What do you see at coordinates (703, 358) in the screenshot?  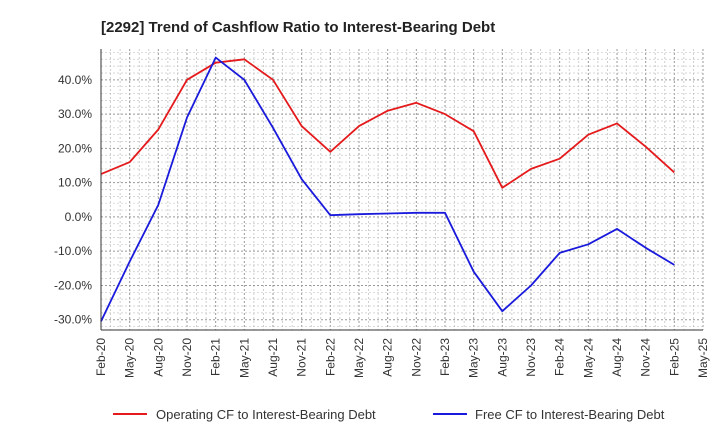 I see `x-tick-label: May-25` at bounding box center [703, 358].